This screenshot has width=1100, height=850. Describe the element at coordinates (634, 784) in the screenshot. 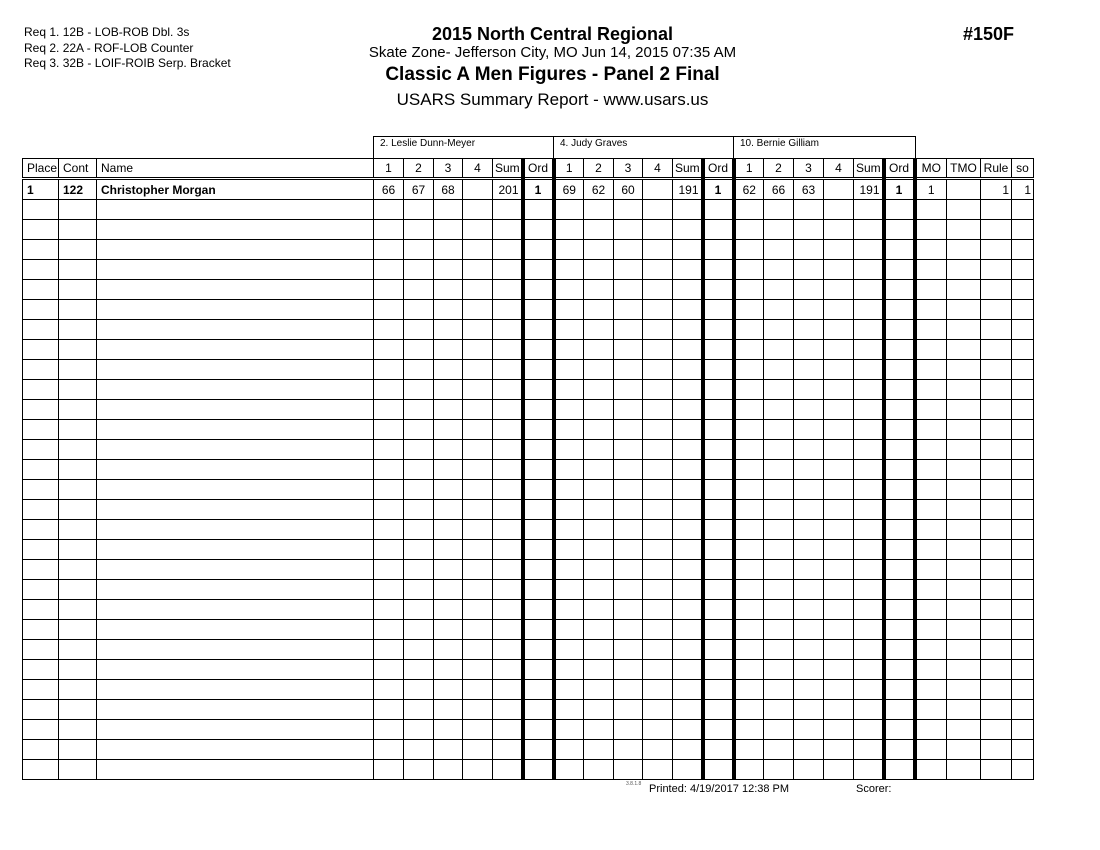

I see `version-label: 3.8.1.8` at that location.